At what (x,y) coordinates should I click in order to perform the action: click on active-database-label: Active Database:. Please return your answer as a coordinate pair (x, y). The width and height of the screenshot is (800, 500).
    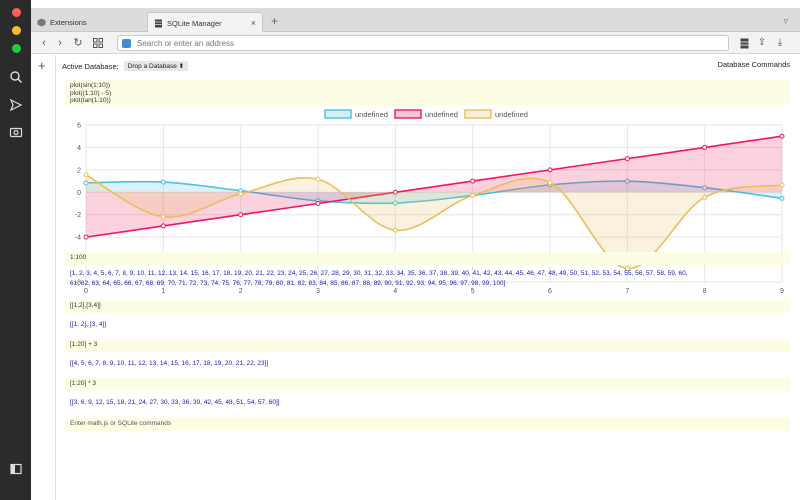
    Looking at the image, I should click on (90, 66).